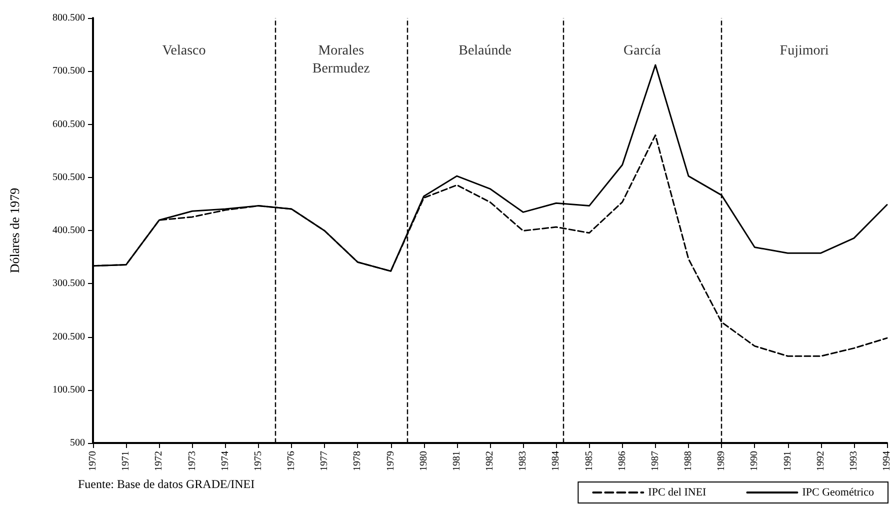 The height and width of the screenshot is (505, 892). Describe the element at coordinates (804, 51) in the screenshot. I see `annotation: Fujimori` at that location.